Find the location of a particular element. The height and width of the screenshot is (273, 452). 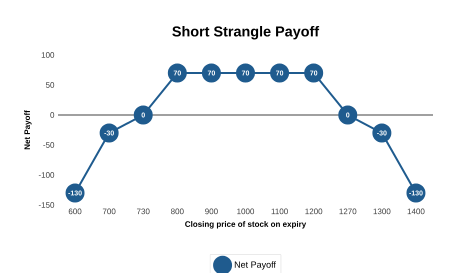

y-tick-label: -100 is located at coordinates (46, 175).